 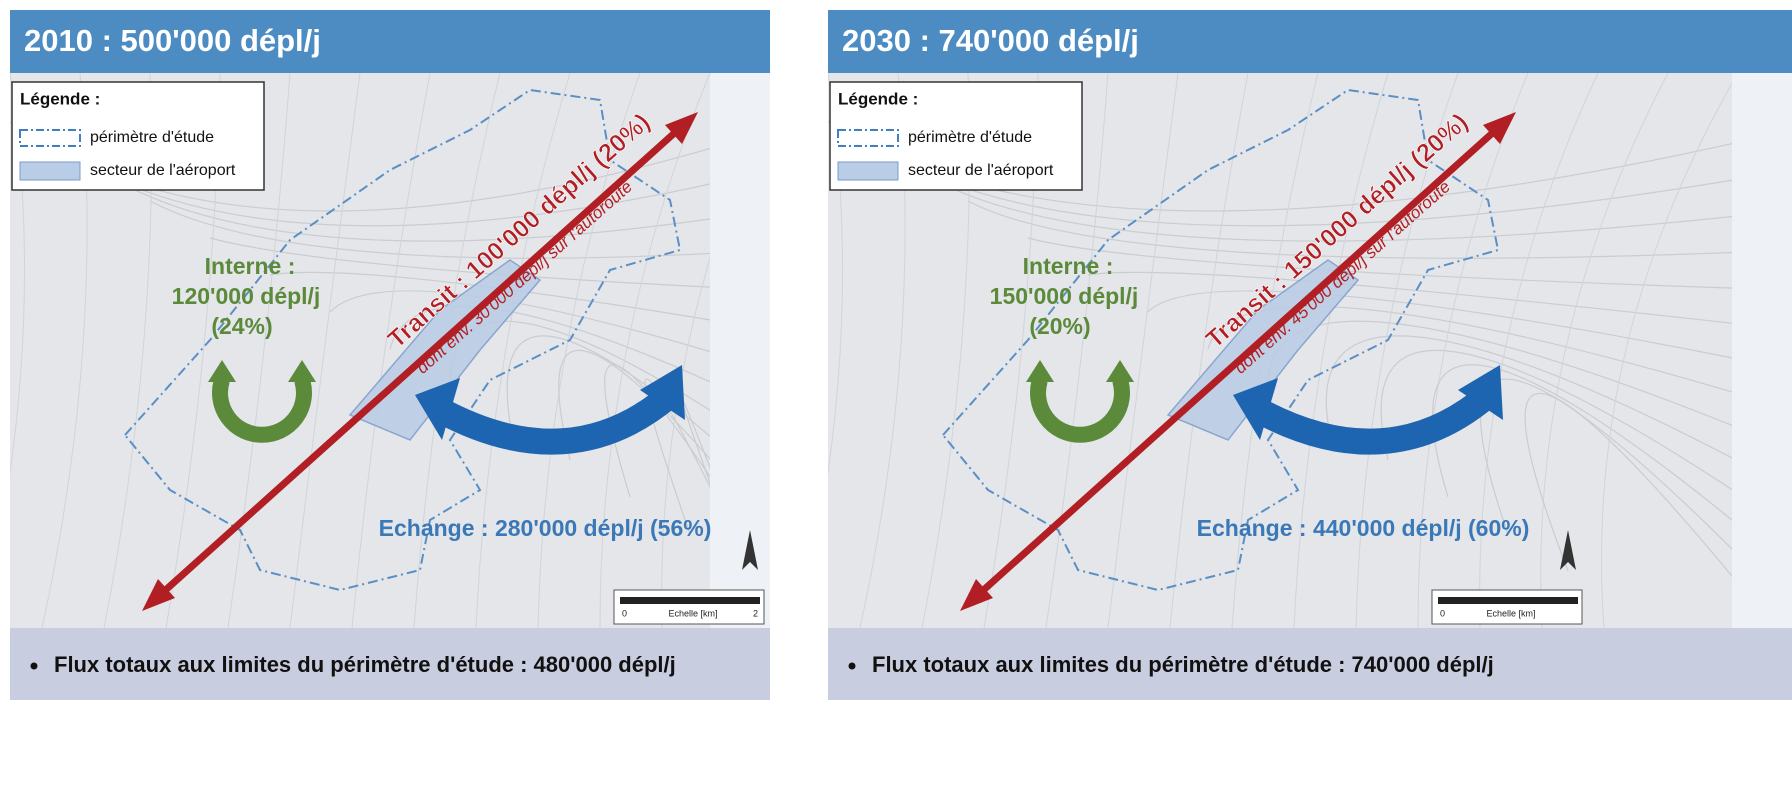 I want to click on internal-label: (24%), so click(x=241, y=326).